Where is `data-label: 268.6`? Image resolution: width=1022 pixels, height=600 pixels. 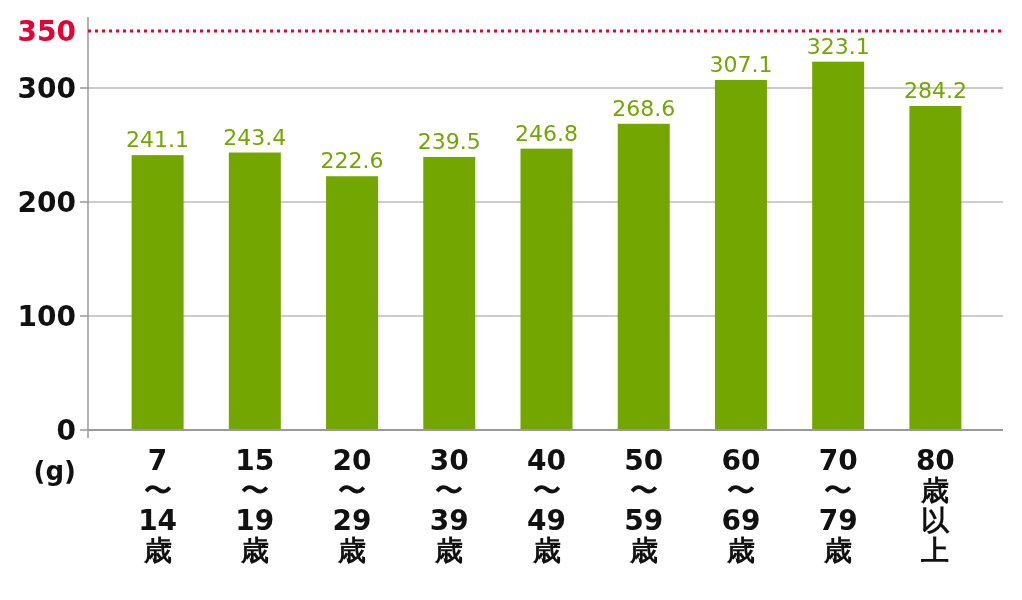 data-label: 268.6 is located at coordinates (644, 108).